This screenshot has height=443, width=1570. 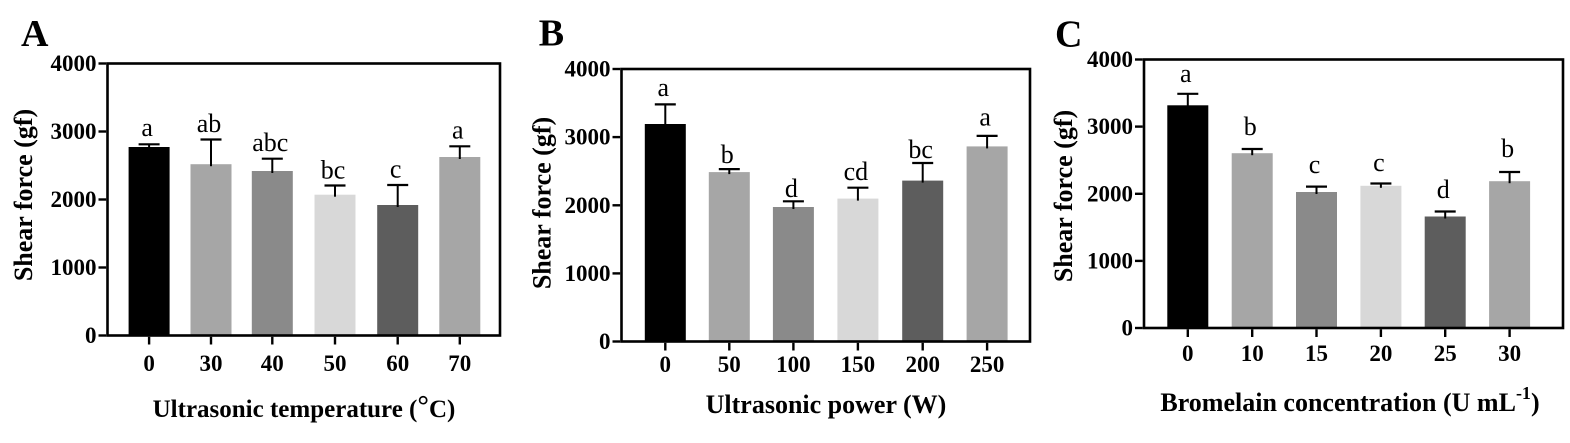 I want to click on svg-text: B, so click(x=551, y=34).